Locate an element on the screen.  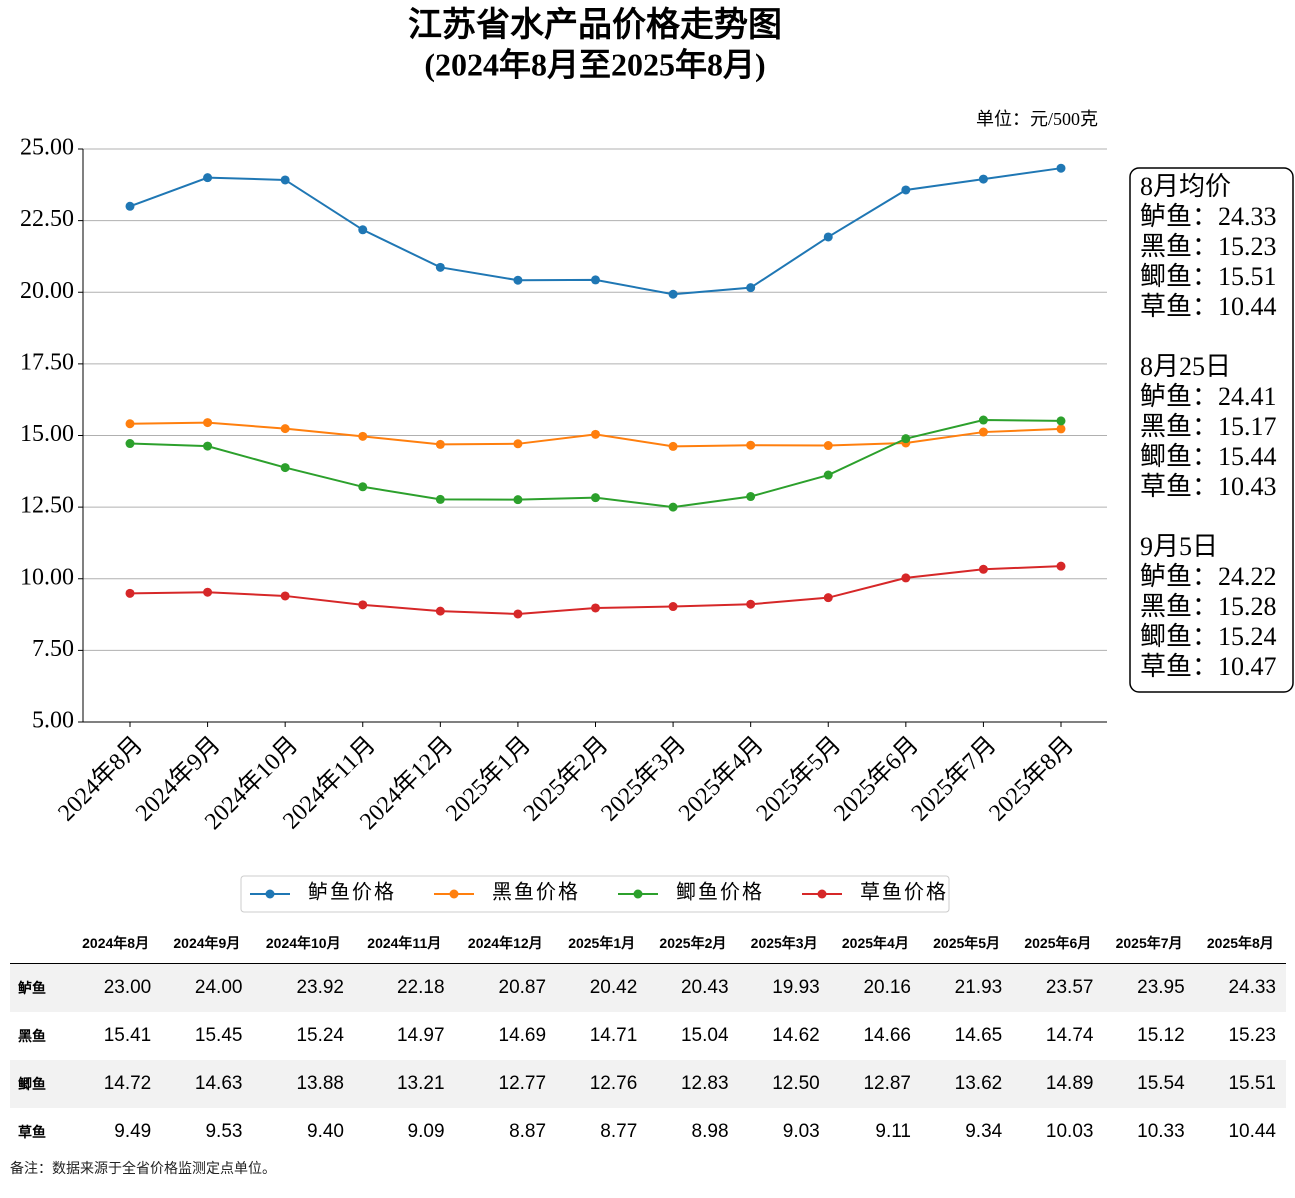
annotation-box is located at coordinates (1211, 430).